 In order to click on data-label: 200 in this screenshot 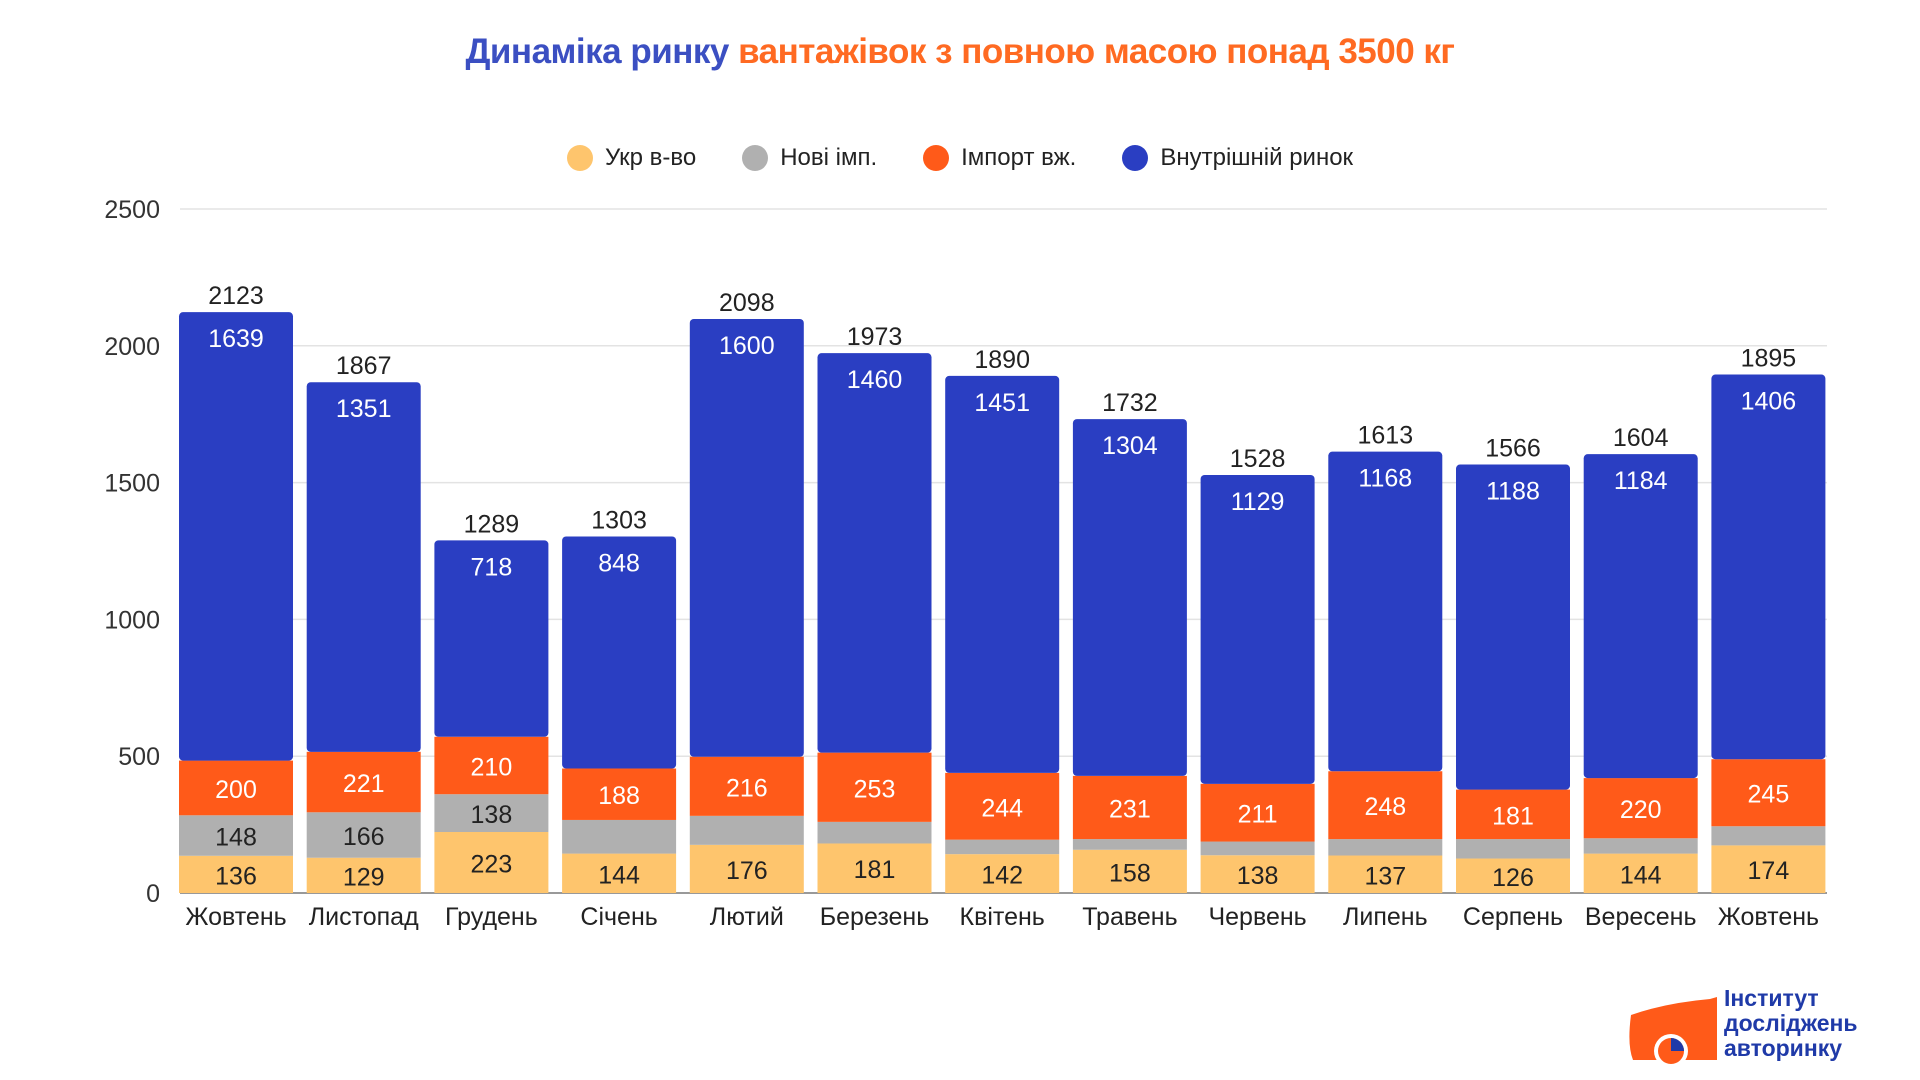, I will do `click(236, 790)`.